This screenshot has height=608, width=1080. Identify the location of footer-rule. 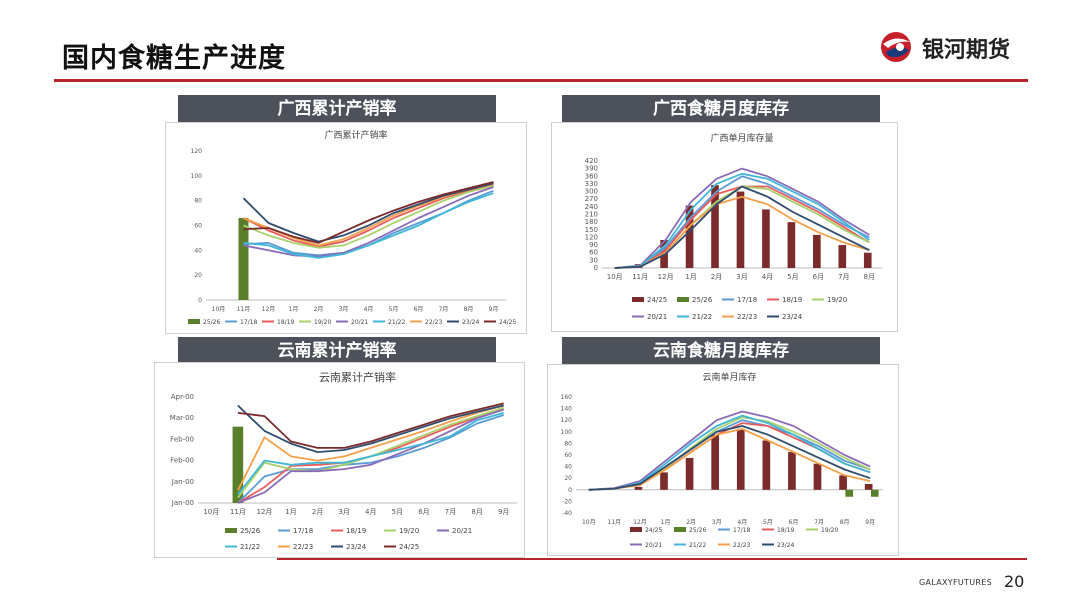
(652, 559).